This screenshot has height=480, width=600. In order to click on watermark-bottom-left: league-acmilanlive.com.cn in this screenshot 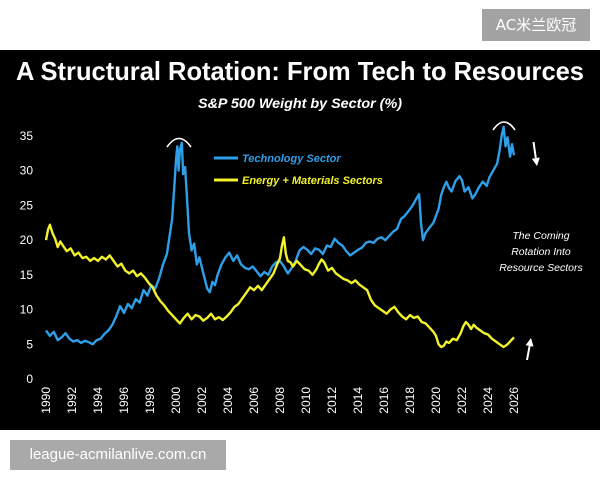, I will do `click(118, 455)`.